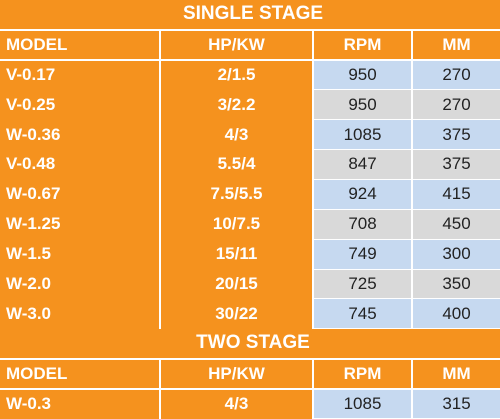 This screenshot has height=419, width=500. I want to click on data-row: W-2.0 20/15 725 350, so click(250, 284).